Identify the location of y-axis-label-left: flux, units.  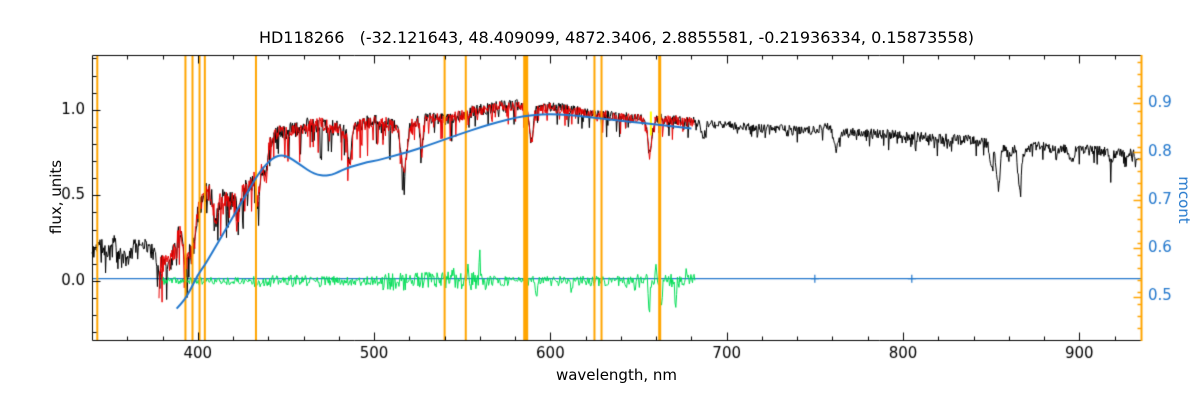
(56, 197).